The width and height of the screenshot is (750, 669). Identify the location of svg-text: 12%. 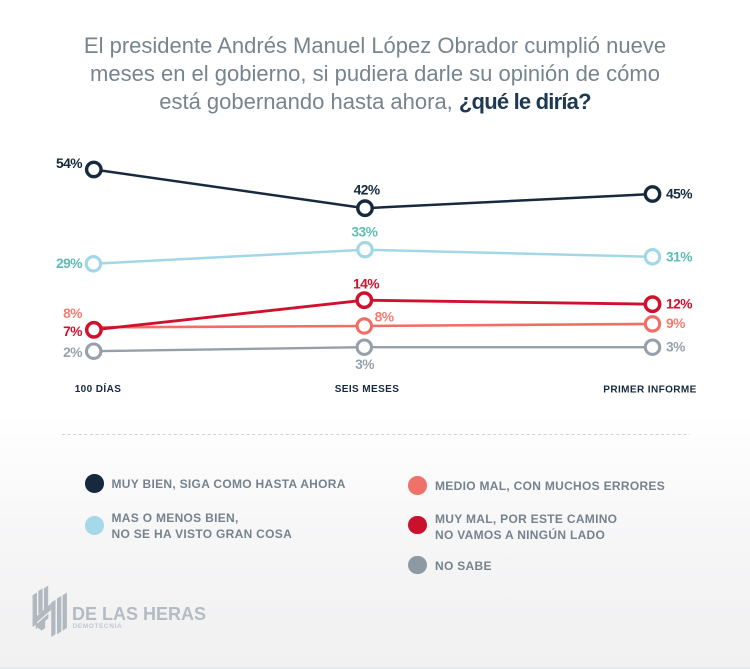
(679, 304).